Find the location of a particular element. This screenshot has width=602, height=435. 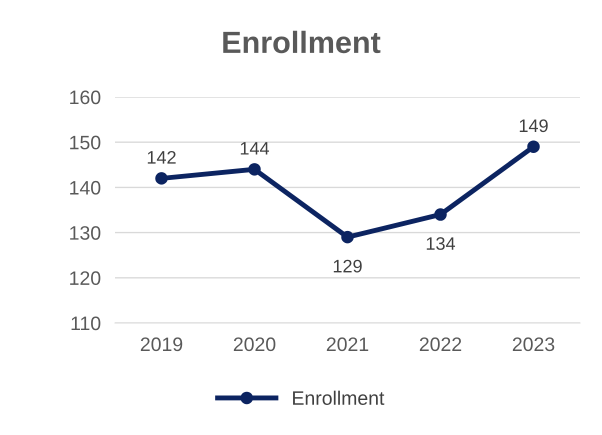

x-tick-label: 2021 is located at coordinates (347, 344).